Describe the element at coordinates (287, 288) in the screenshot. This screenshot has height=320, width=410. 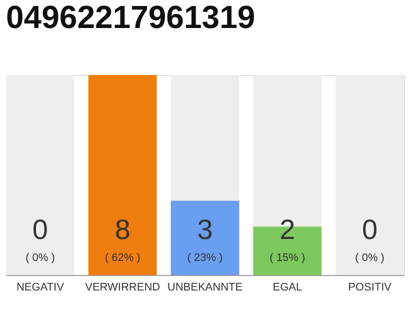
I see `x-tick-label: EGAL` at that location.